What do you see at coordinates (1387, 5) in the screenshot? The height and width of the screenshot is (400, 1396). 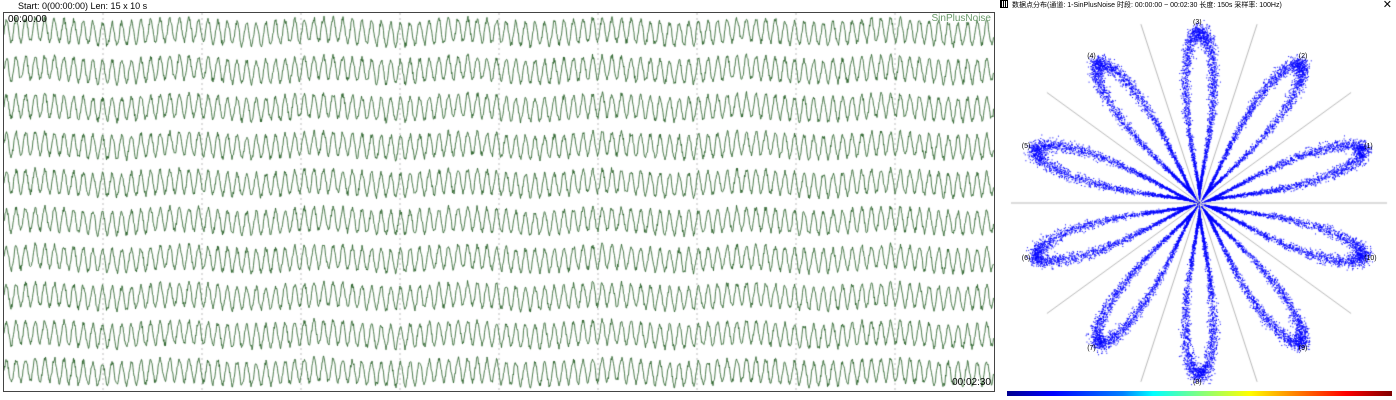 I see `close-icon: ✕` at bounding box center [1387, 5].